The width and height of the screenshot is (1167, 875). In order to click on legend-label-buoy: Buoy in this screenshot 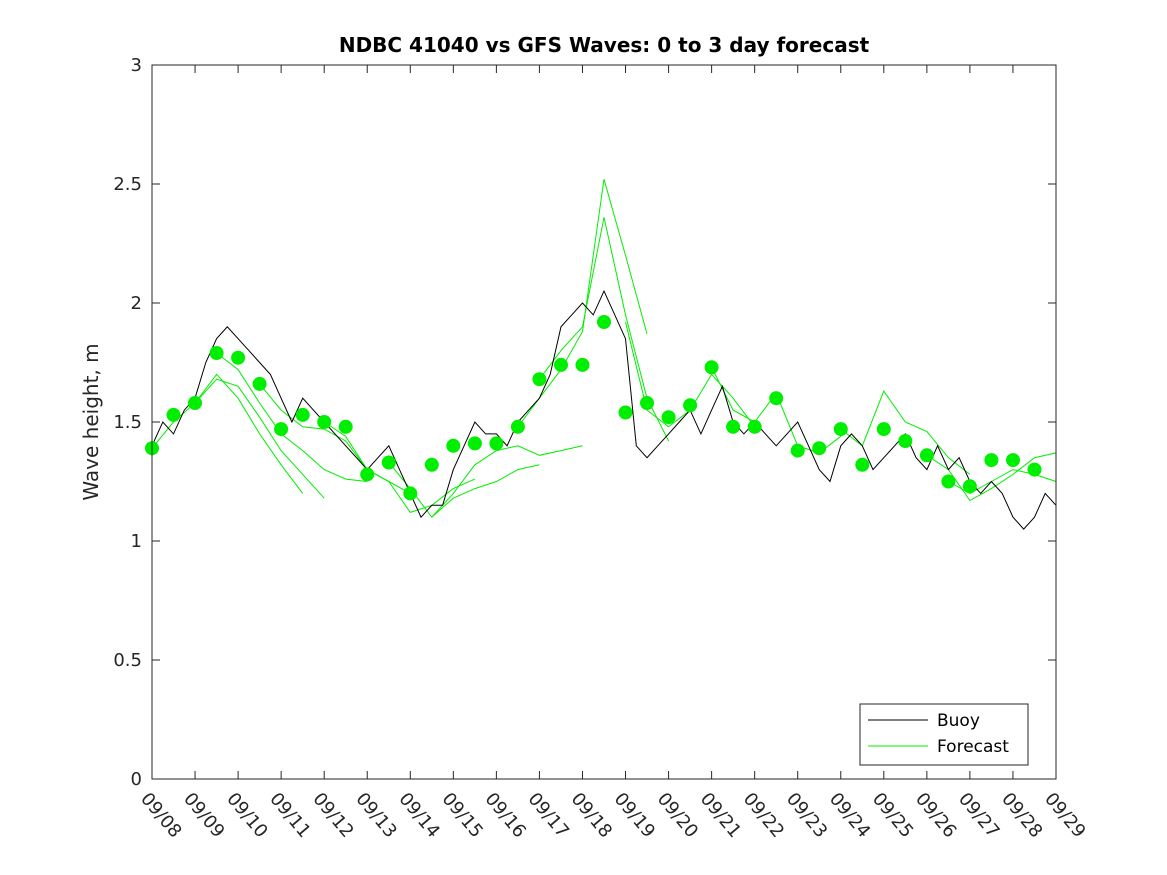, I will do `click(958, 721)`.